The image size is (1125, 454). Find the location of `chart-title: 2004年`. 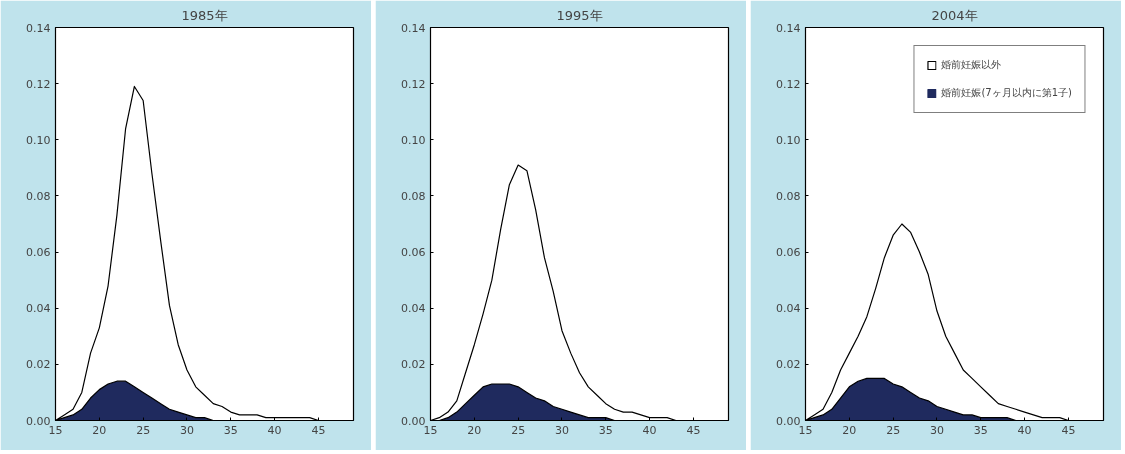

chart-title: 2004年 is located at coordinates (954, 15).